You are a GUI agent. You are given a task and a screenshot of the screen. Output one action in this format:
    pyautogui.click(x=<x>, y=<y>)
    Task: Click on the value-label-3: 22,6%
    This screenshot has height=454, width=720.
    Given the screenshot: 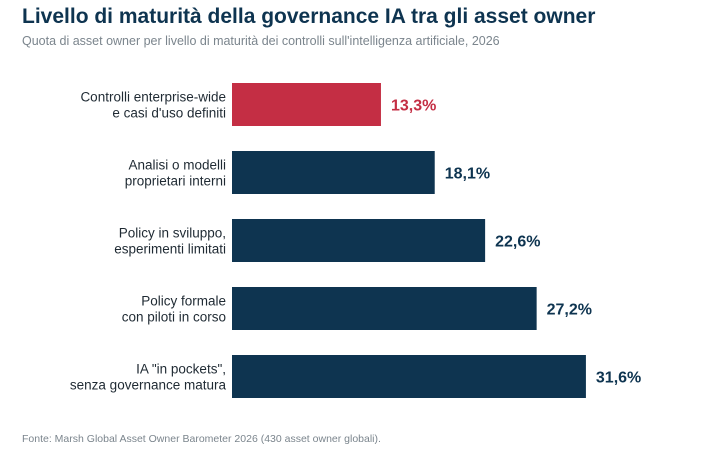 What is the action you would take?
    pyautogui.click(x=517, y=242)
    